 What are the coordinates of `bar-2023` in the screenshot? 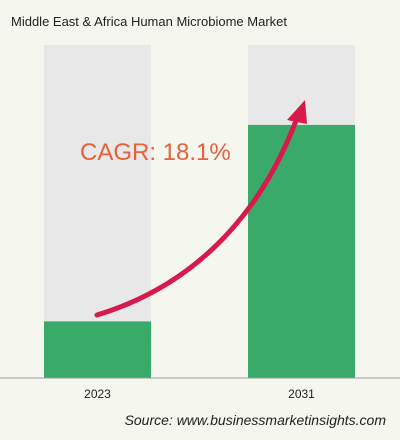 It's located at (97, 349).